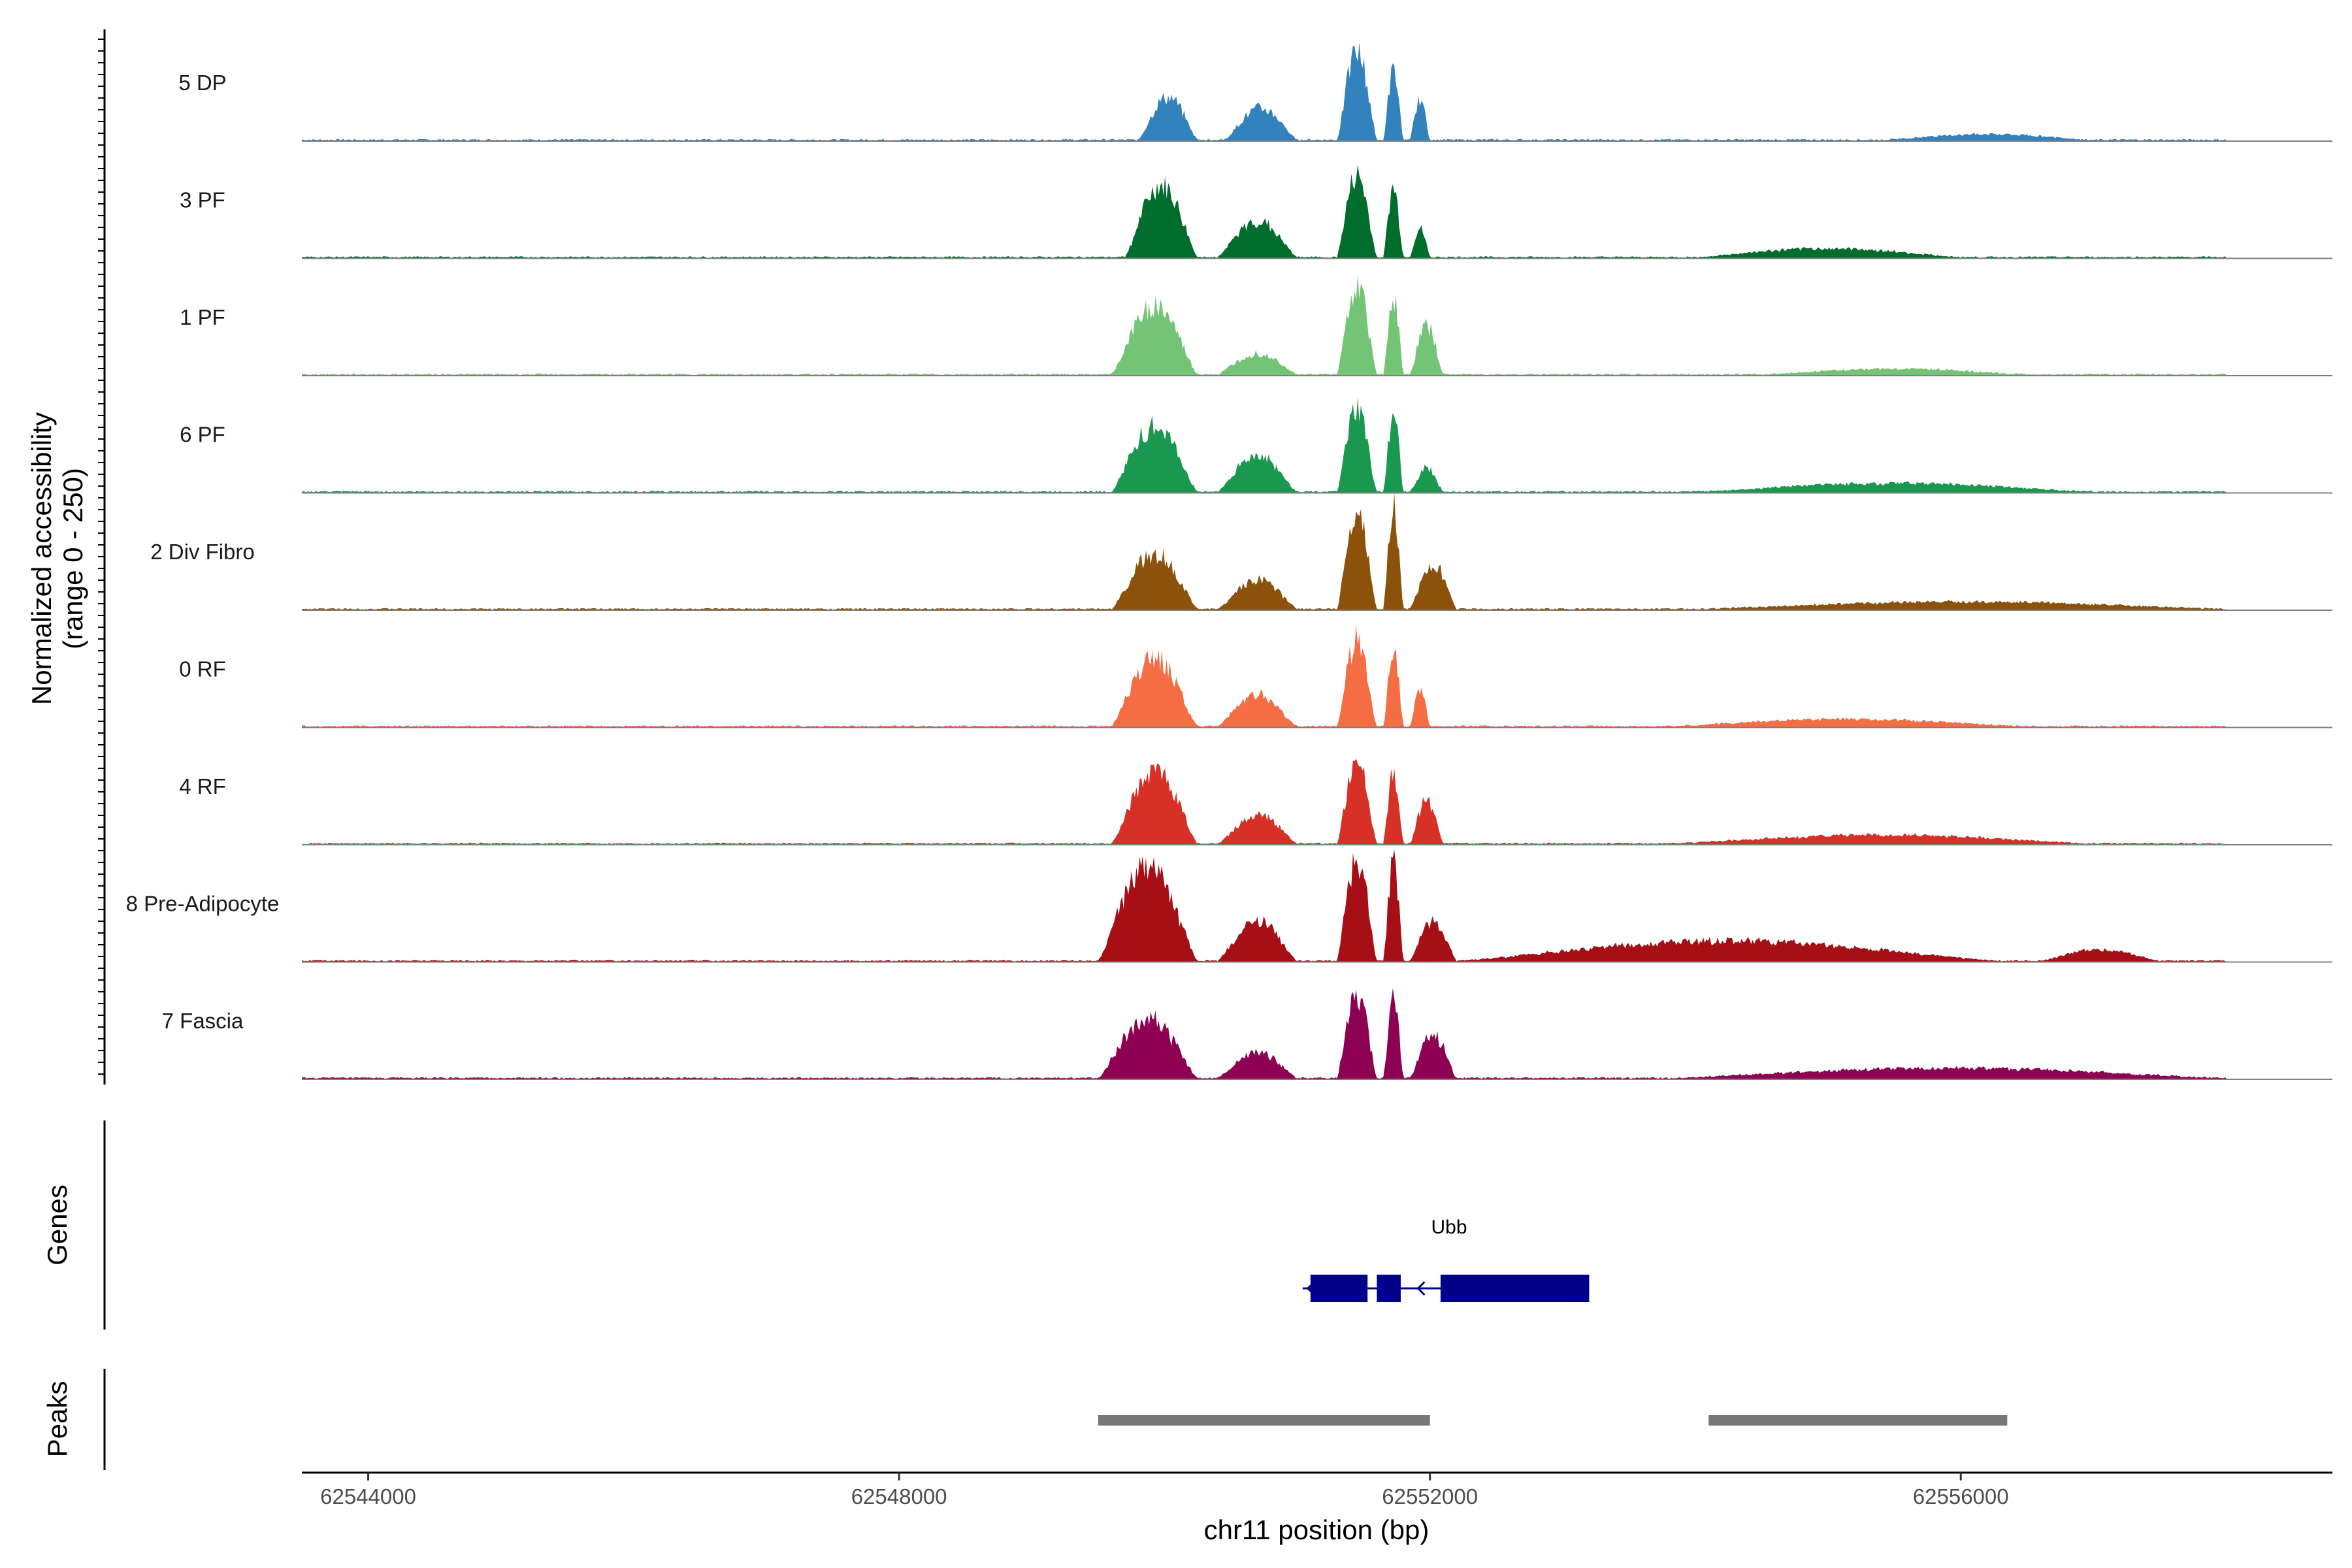 The height and width of the screenshot is (1568, 2352). I want to click on x-axis-title: chr11 position (bp), so click(1316, 1529).